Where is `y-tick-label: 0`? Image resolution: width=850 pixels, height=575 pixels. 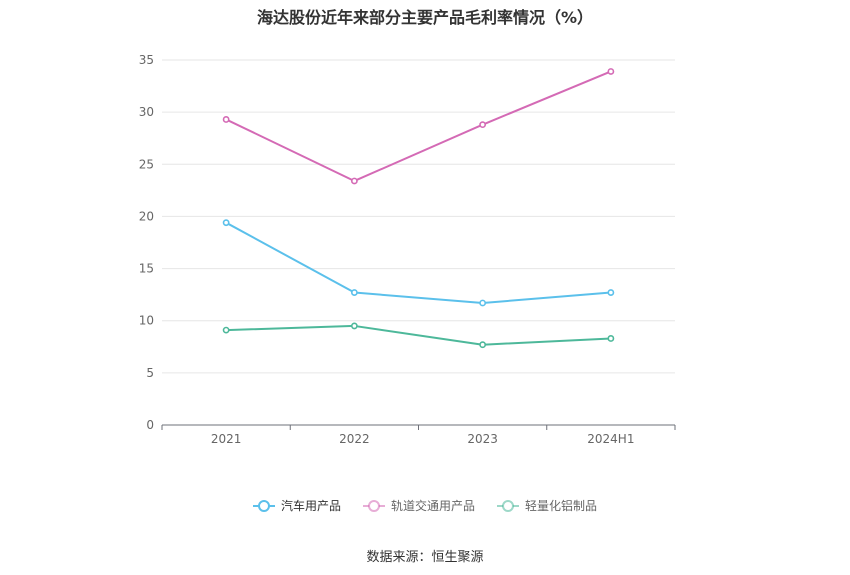 y-tick-label: 0 is located at coordinates (150, 425).